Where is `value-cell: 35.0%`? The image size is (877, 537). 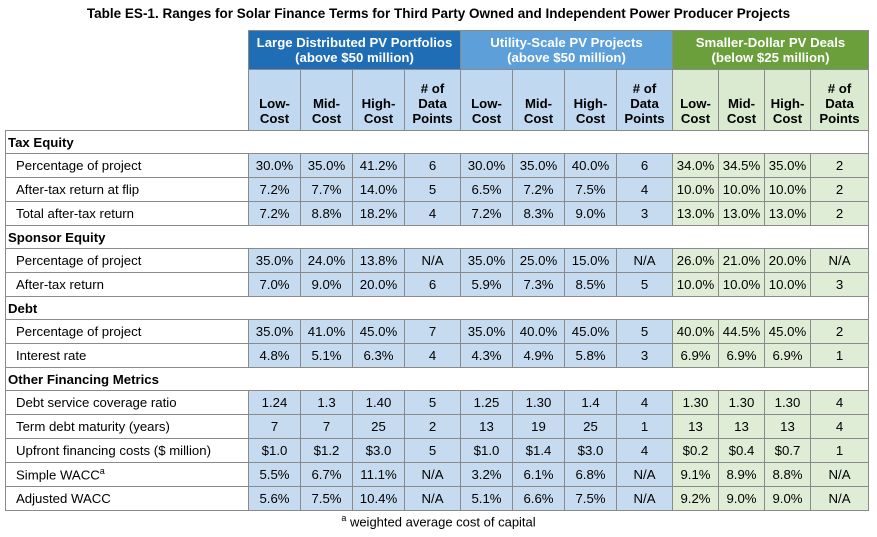 value-cell: 35.0% is located at coordinates (326, 165).